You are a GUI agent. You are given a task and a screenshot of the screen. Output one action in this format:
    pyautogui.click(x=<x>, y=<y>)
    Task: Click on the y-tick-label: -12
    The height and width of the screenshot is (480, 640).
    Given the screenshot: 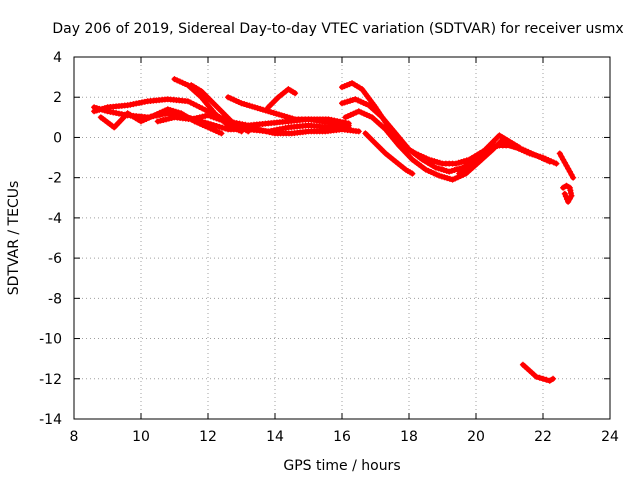 What is the action you would take?
    pyautogui.click(x=50, y=380)
    